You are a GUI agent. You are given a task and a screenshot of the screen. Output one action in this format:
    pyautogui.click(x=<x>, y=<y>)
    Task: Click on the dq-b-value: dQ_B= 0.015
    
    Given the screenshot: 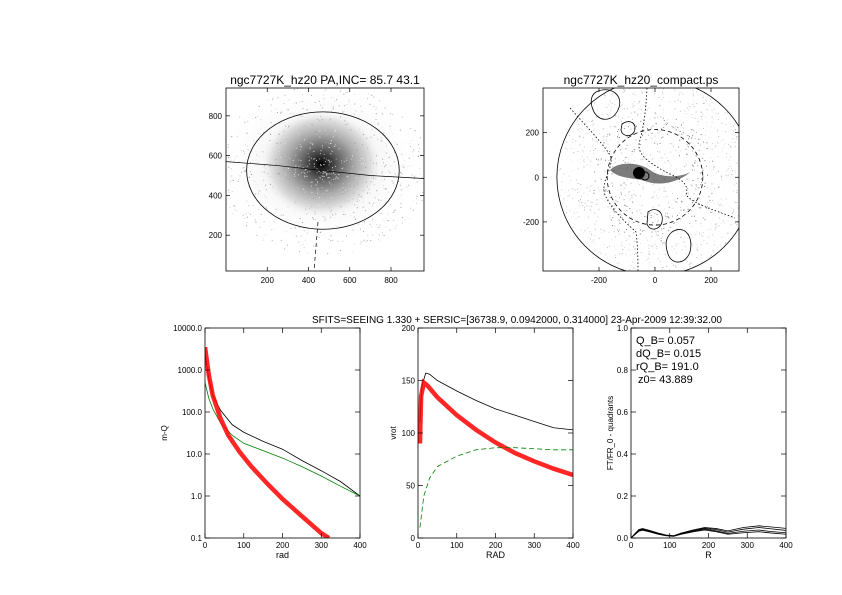 What is the action you would take?
    pyautogui.click(x=668, y=354)
    